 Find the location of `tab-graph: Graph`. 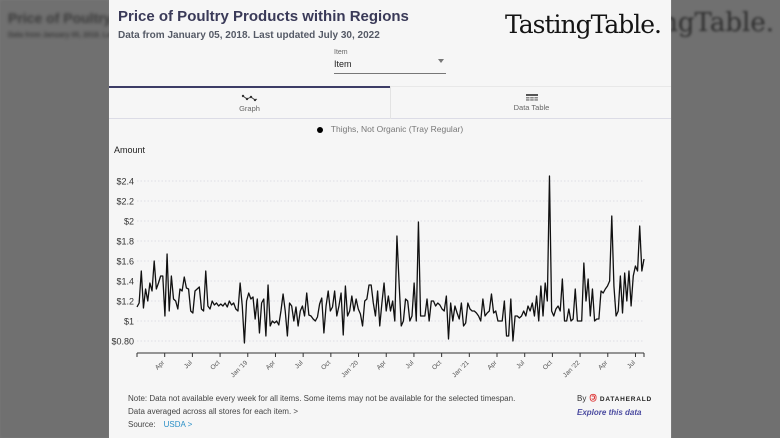

tab-graph: Graph is located at coordinates (249, 103).